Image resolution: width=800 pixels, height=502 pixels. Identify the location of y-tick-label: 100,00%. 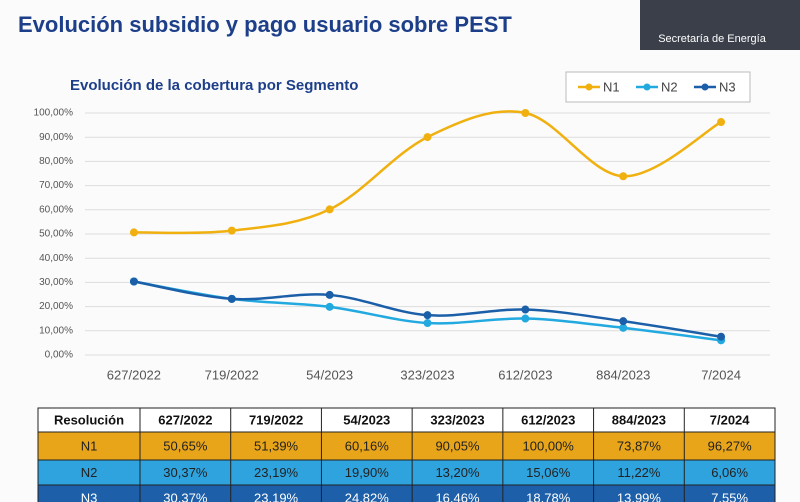
(54, 113).